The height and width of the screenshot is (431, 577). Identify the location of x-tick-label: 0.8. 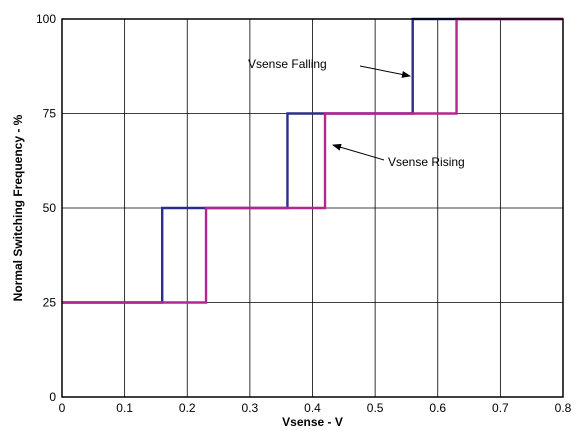
(563, 408).